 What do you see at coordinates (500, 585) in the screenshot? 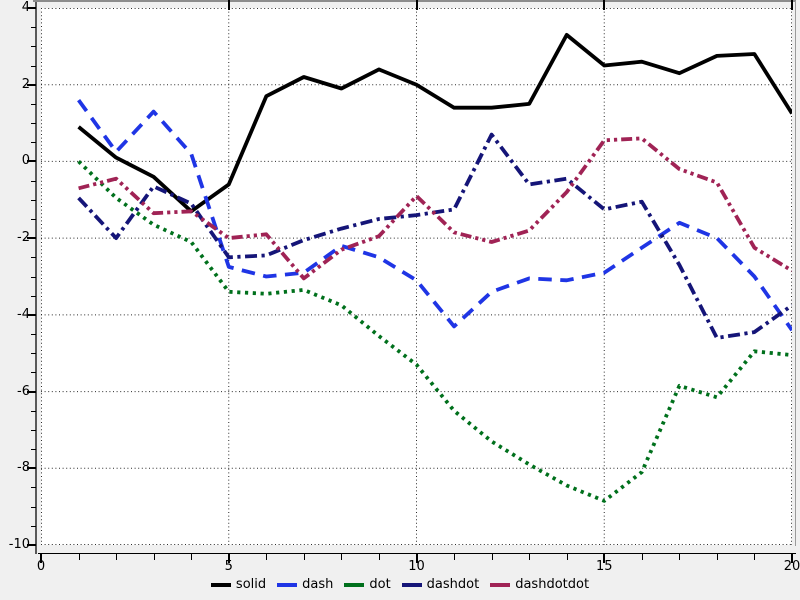
I see `legend-swatch-dashdotdot` at bounding box center [500, 585].